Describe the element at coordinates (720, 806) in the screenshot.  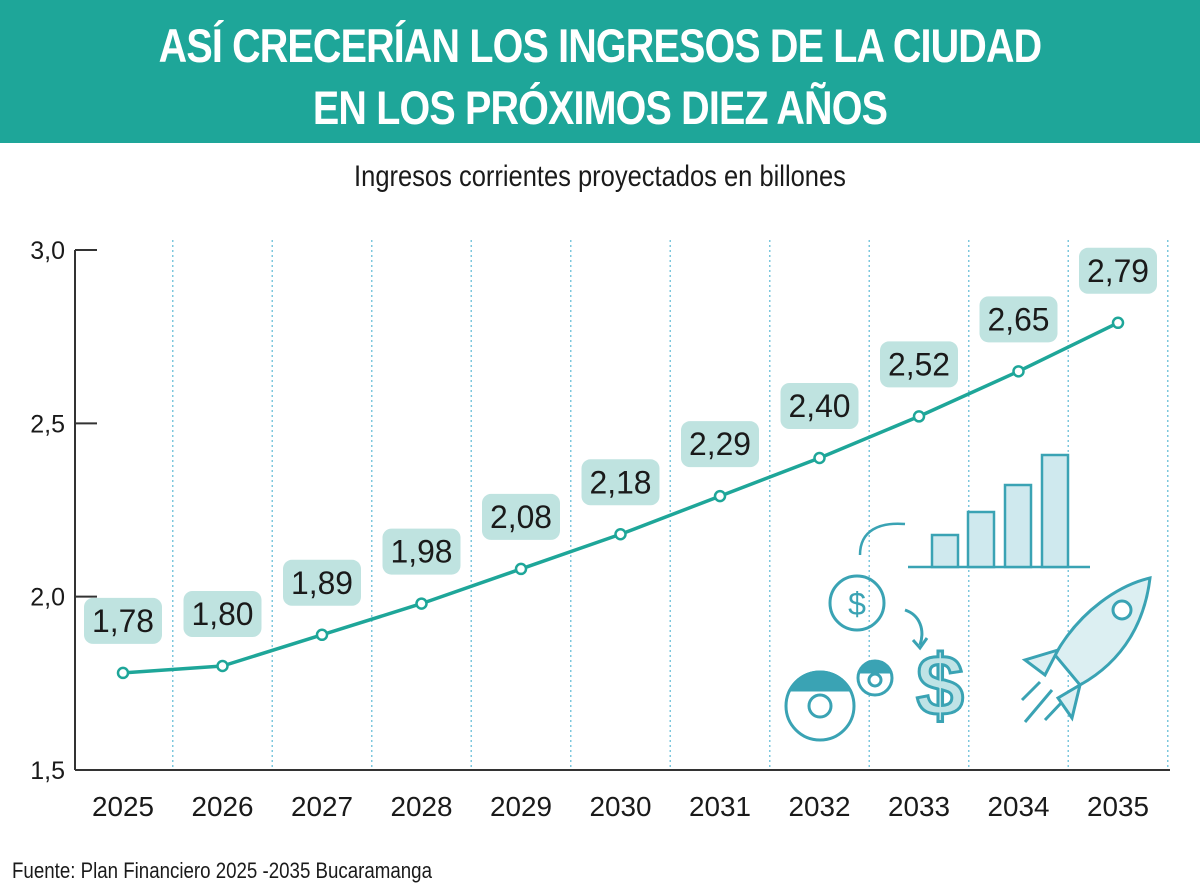
I see `x-tick-label: 2031` at that location.